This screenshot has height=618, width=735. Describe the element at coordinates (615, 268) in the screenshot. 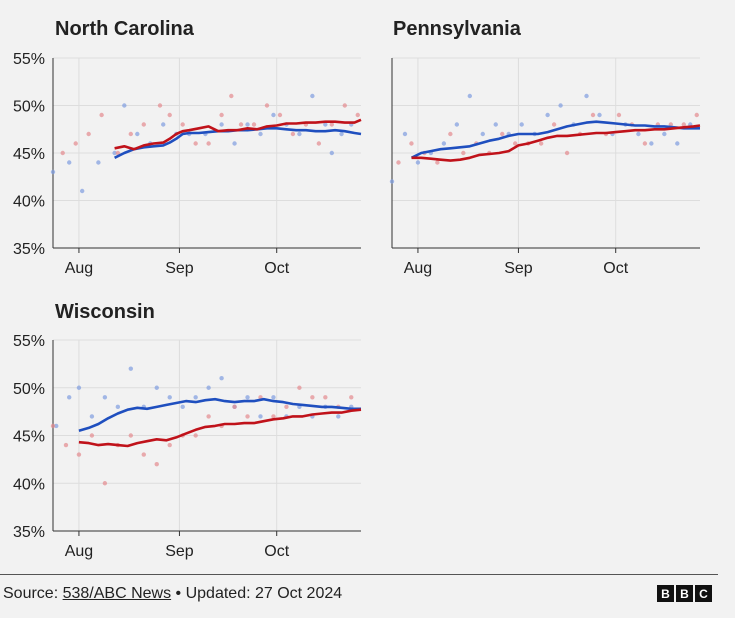

I see `pennsylvania-xtick-label: Oct` at that location.